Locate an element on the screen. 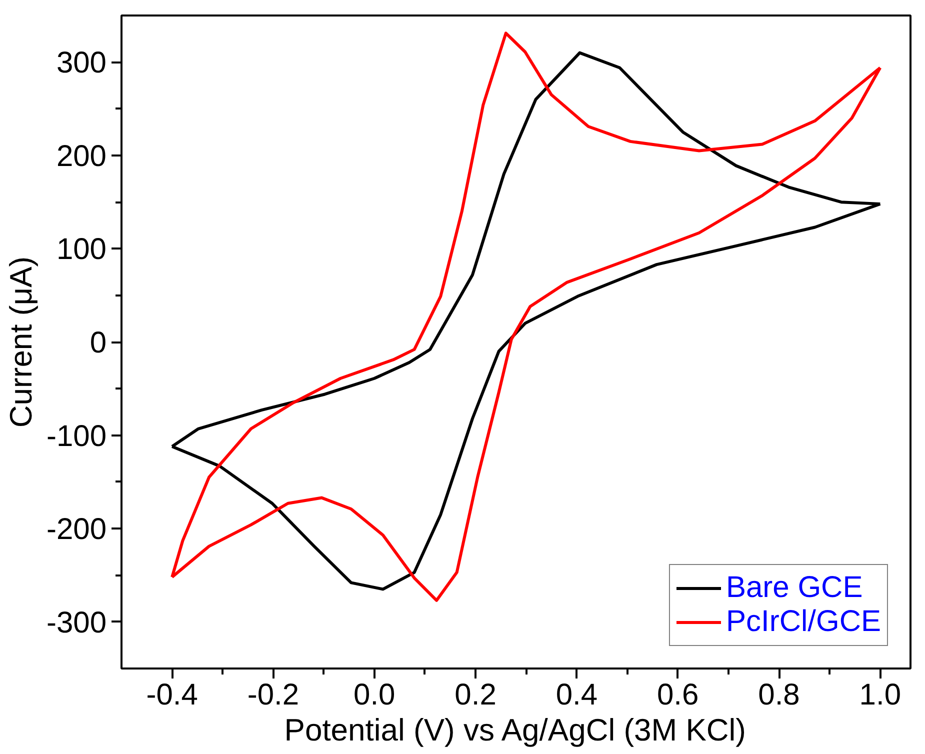 This screenshot has height=754, width=925. y-tick-label: 100 is located at coordinates (81, 249).